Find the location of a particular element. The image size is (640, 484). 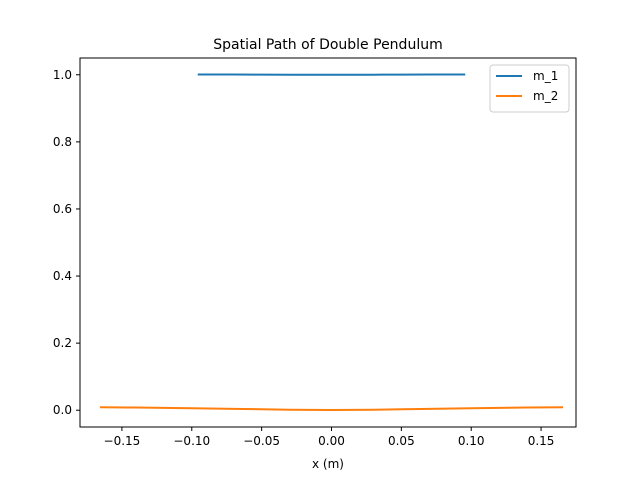

chart-title: Spatial Path of Double Pendulum is located at coordinates (327, 45).